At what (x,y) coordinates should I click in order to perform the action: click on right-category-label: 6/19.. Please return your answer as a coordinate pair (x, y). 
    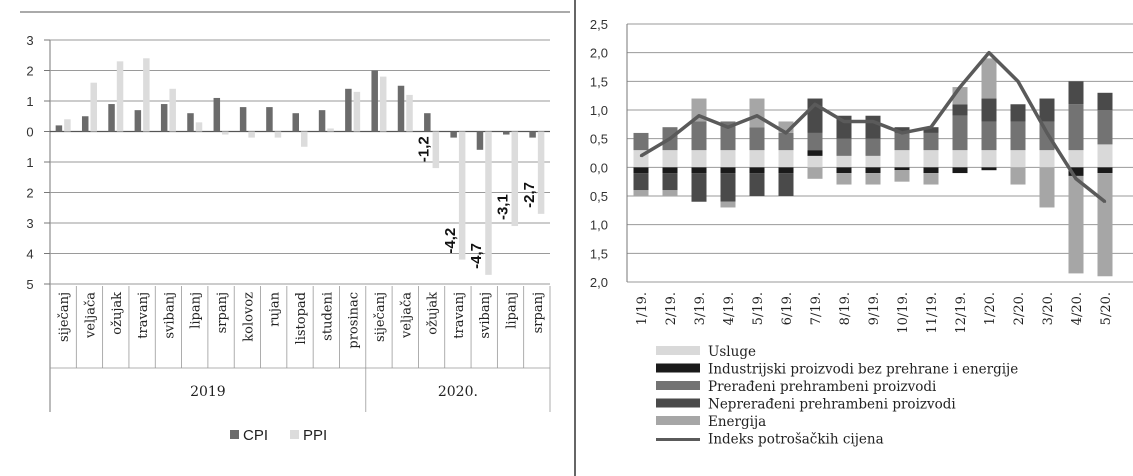
    Looking at the image, I should click on (787, 308).